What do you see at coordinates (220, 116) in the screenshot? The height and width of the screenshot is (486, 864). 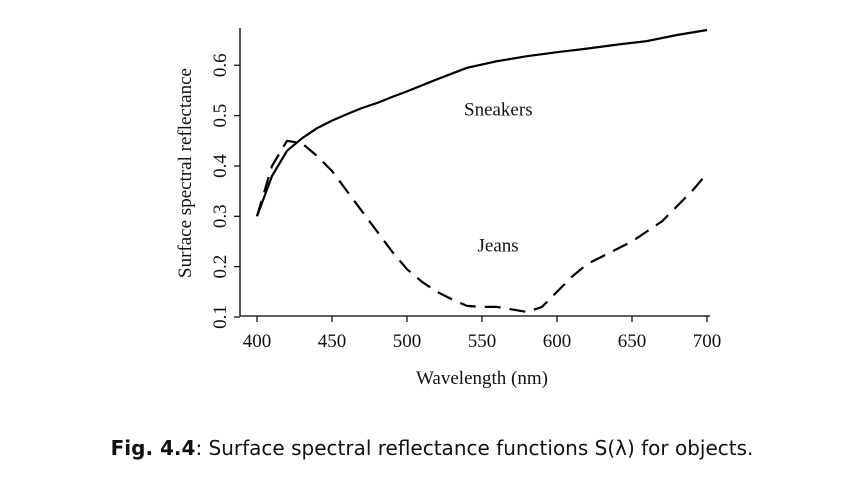 I see `y-tick-label: 0.5` at bounding box center [220, 116].